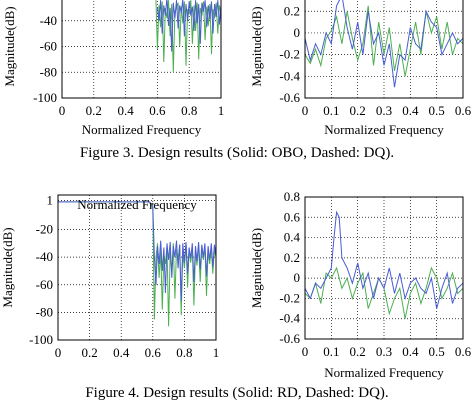 This screenshot has height=404, width=474. What do you see at coordinates (189, 26) in the screenshot?
I see `fig3-left-series-dashed` at bounding box center [189, 26].